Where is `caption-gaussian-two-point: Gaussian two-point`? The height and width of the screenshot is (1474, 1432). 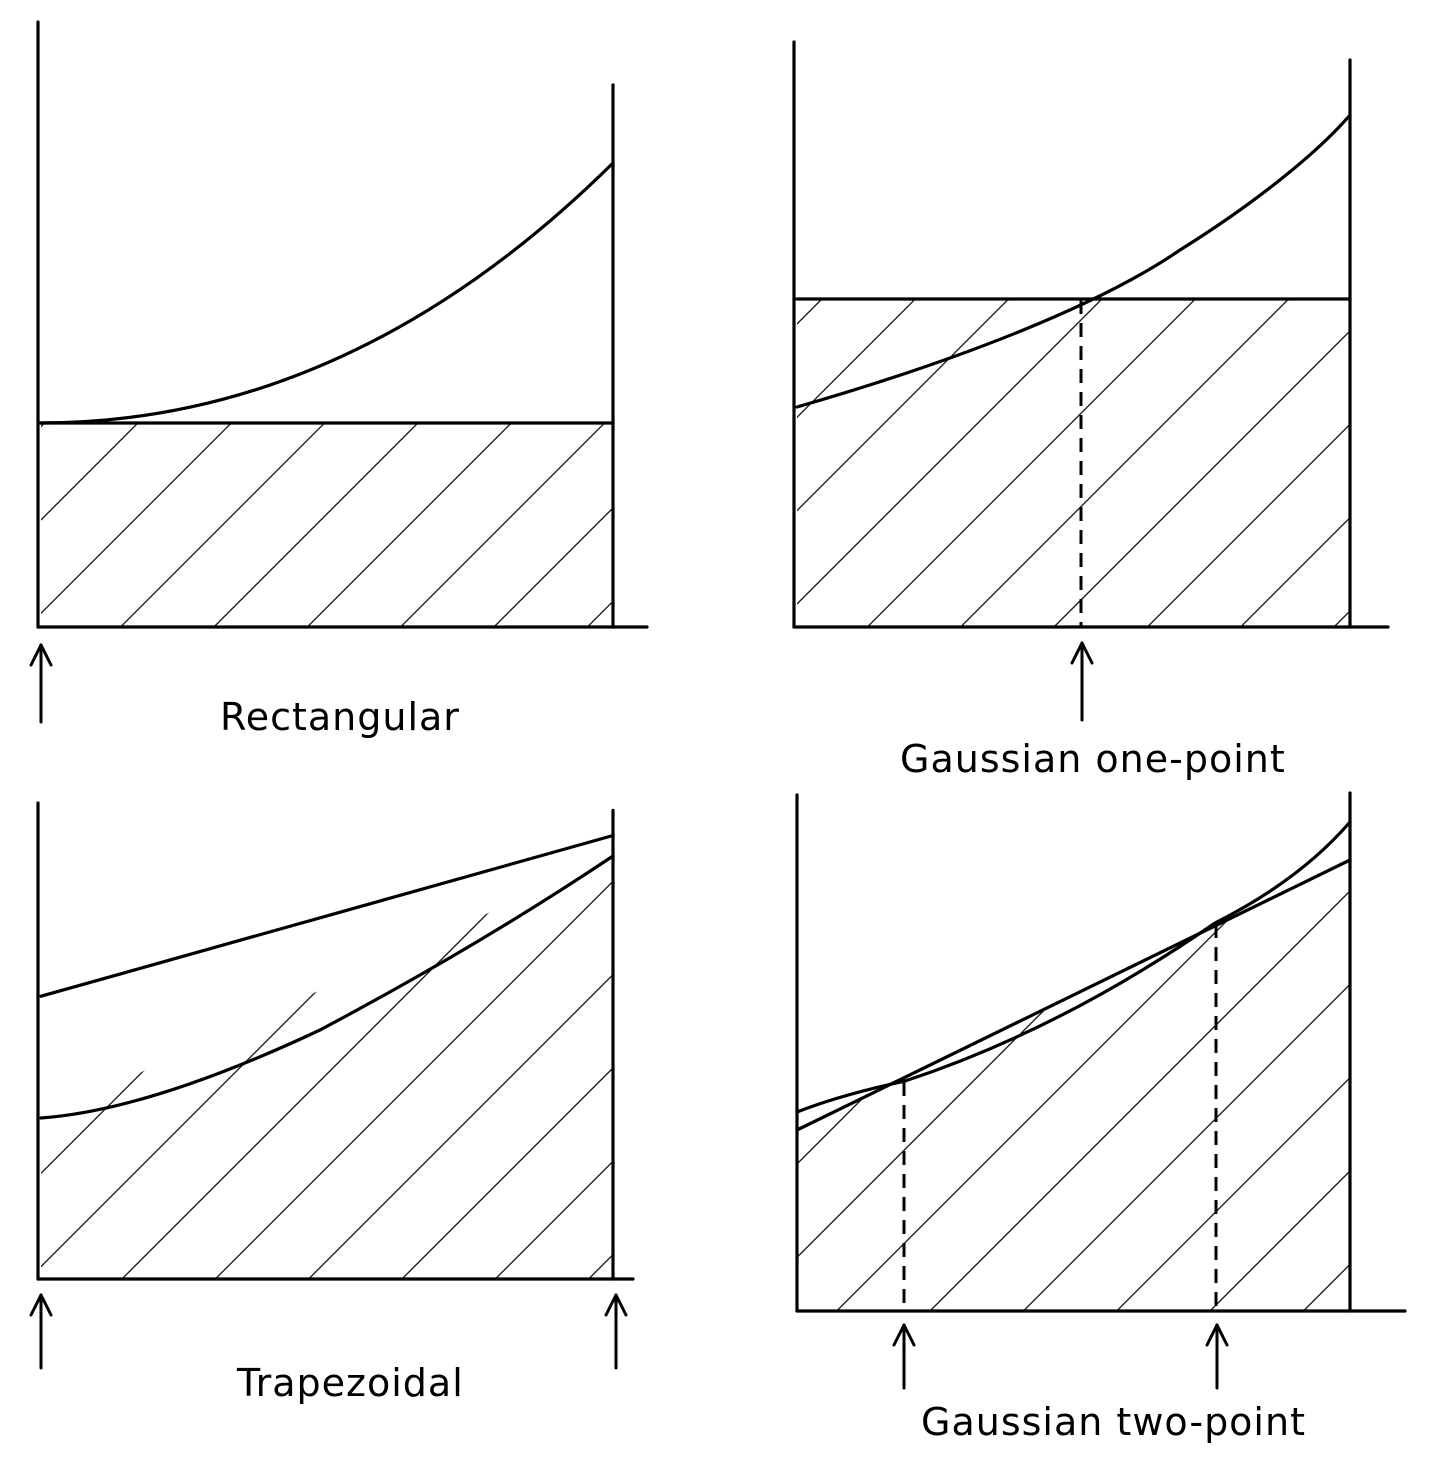
caption-gaussian-two-point: Gaussian two-point is located at coordinates (1113, 1422).